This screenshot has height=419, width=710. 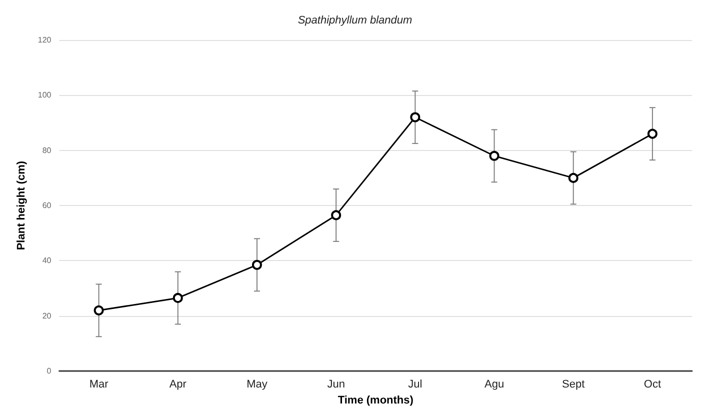 I want to click on x-tick-label: May, so click(x=257, y=384).